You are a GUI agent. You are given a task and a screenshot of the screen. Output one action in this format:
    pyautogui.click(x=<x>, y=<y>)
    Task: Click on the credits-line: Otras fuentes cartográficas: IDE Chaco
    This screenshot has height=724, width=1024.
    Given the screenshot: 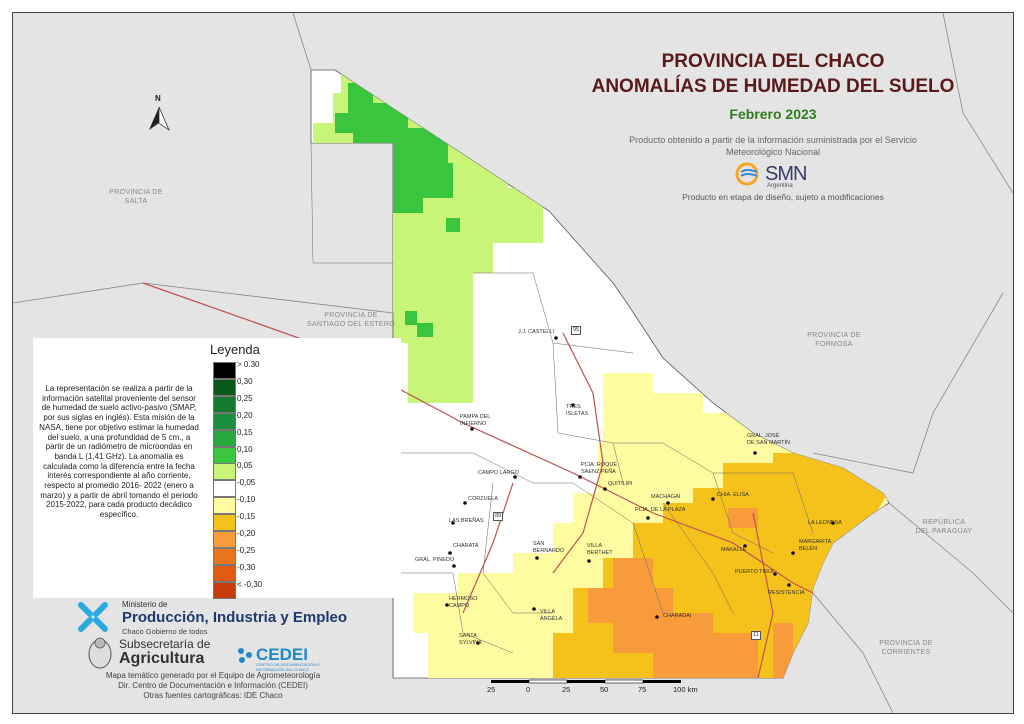 What is the action you would take?
    pyautogui.click(x=213, y=695)
    